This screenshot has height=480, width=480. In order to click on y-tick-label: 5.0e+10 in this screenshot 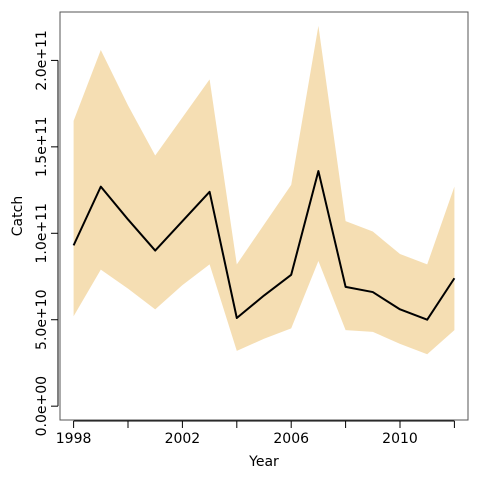, I will do `click(42, 320)`.